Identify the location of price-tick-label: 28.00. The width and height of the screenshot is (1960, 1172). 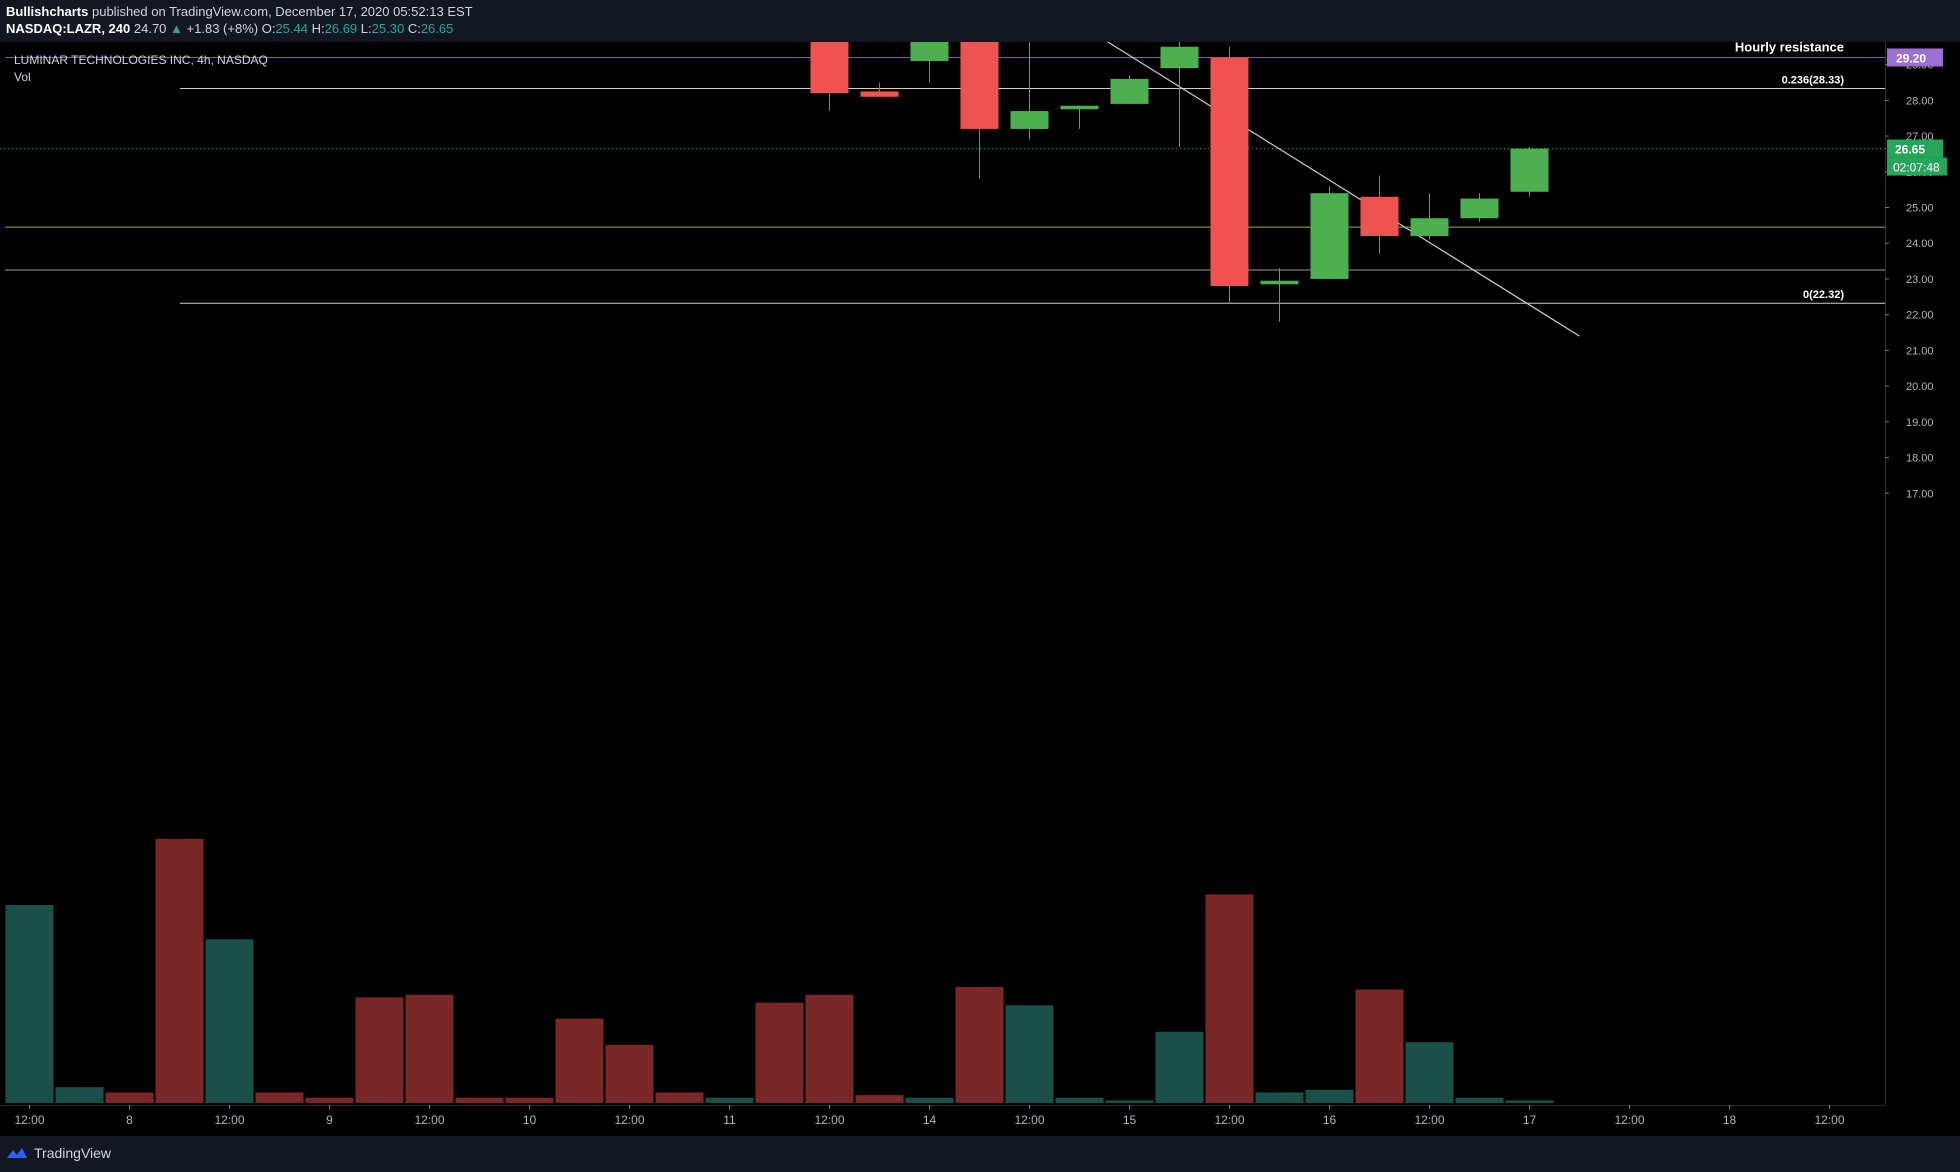
(1920, 101).